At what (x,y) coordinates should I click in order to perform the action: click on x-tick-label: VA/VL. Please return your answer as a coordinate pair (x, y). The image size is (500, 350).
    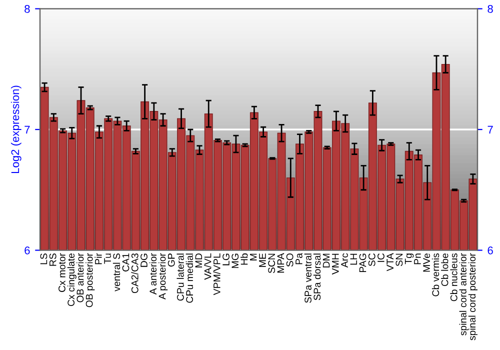
    Looking at the image, I should click on (208, 266).